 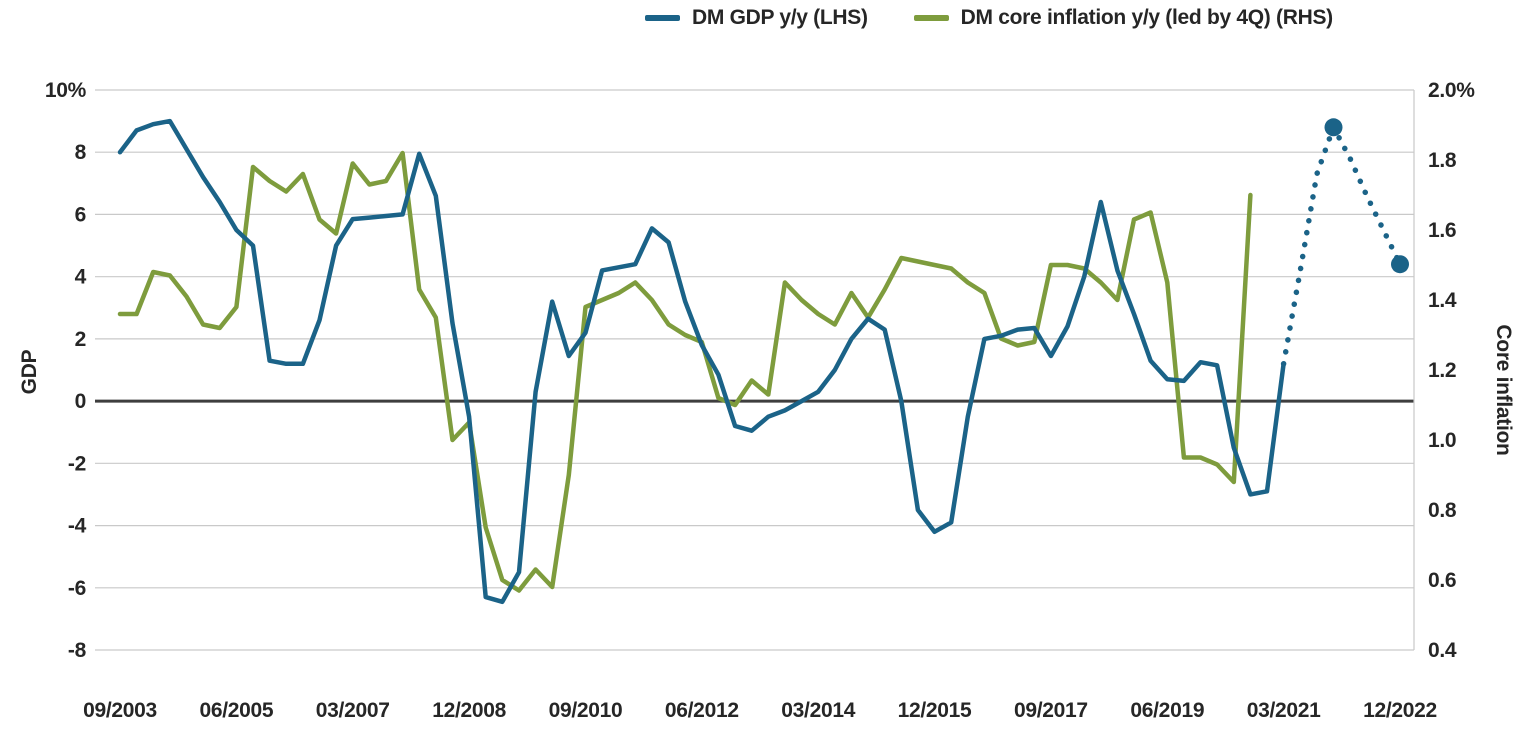 I want to click on left-axis-tick-label: -6, so click(x=77, y=588).